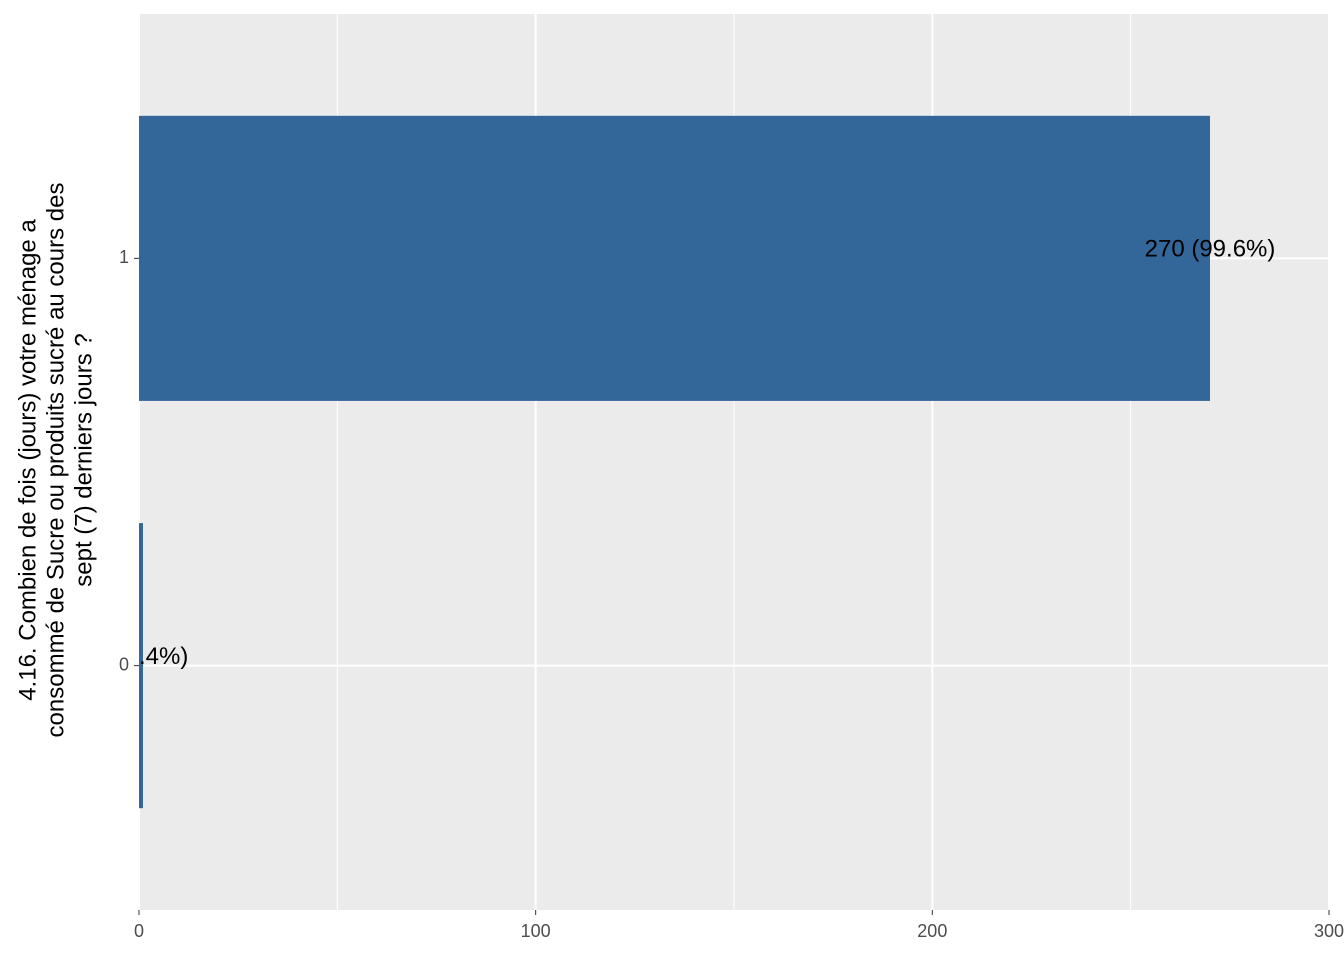 Image resolution: width=1344 pixels, height=960 pixels. What do you see at coordinates (124, 257) in the screenshot?
I see `y-tick-label: 1` at bounding box center [124, 257].